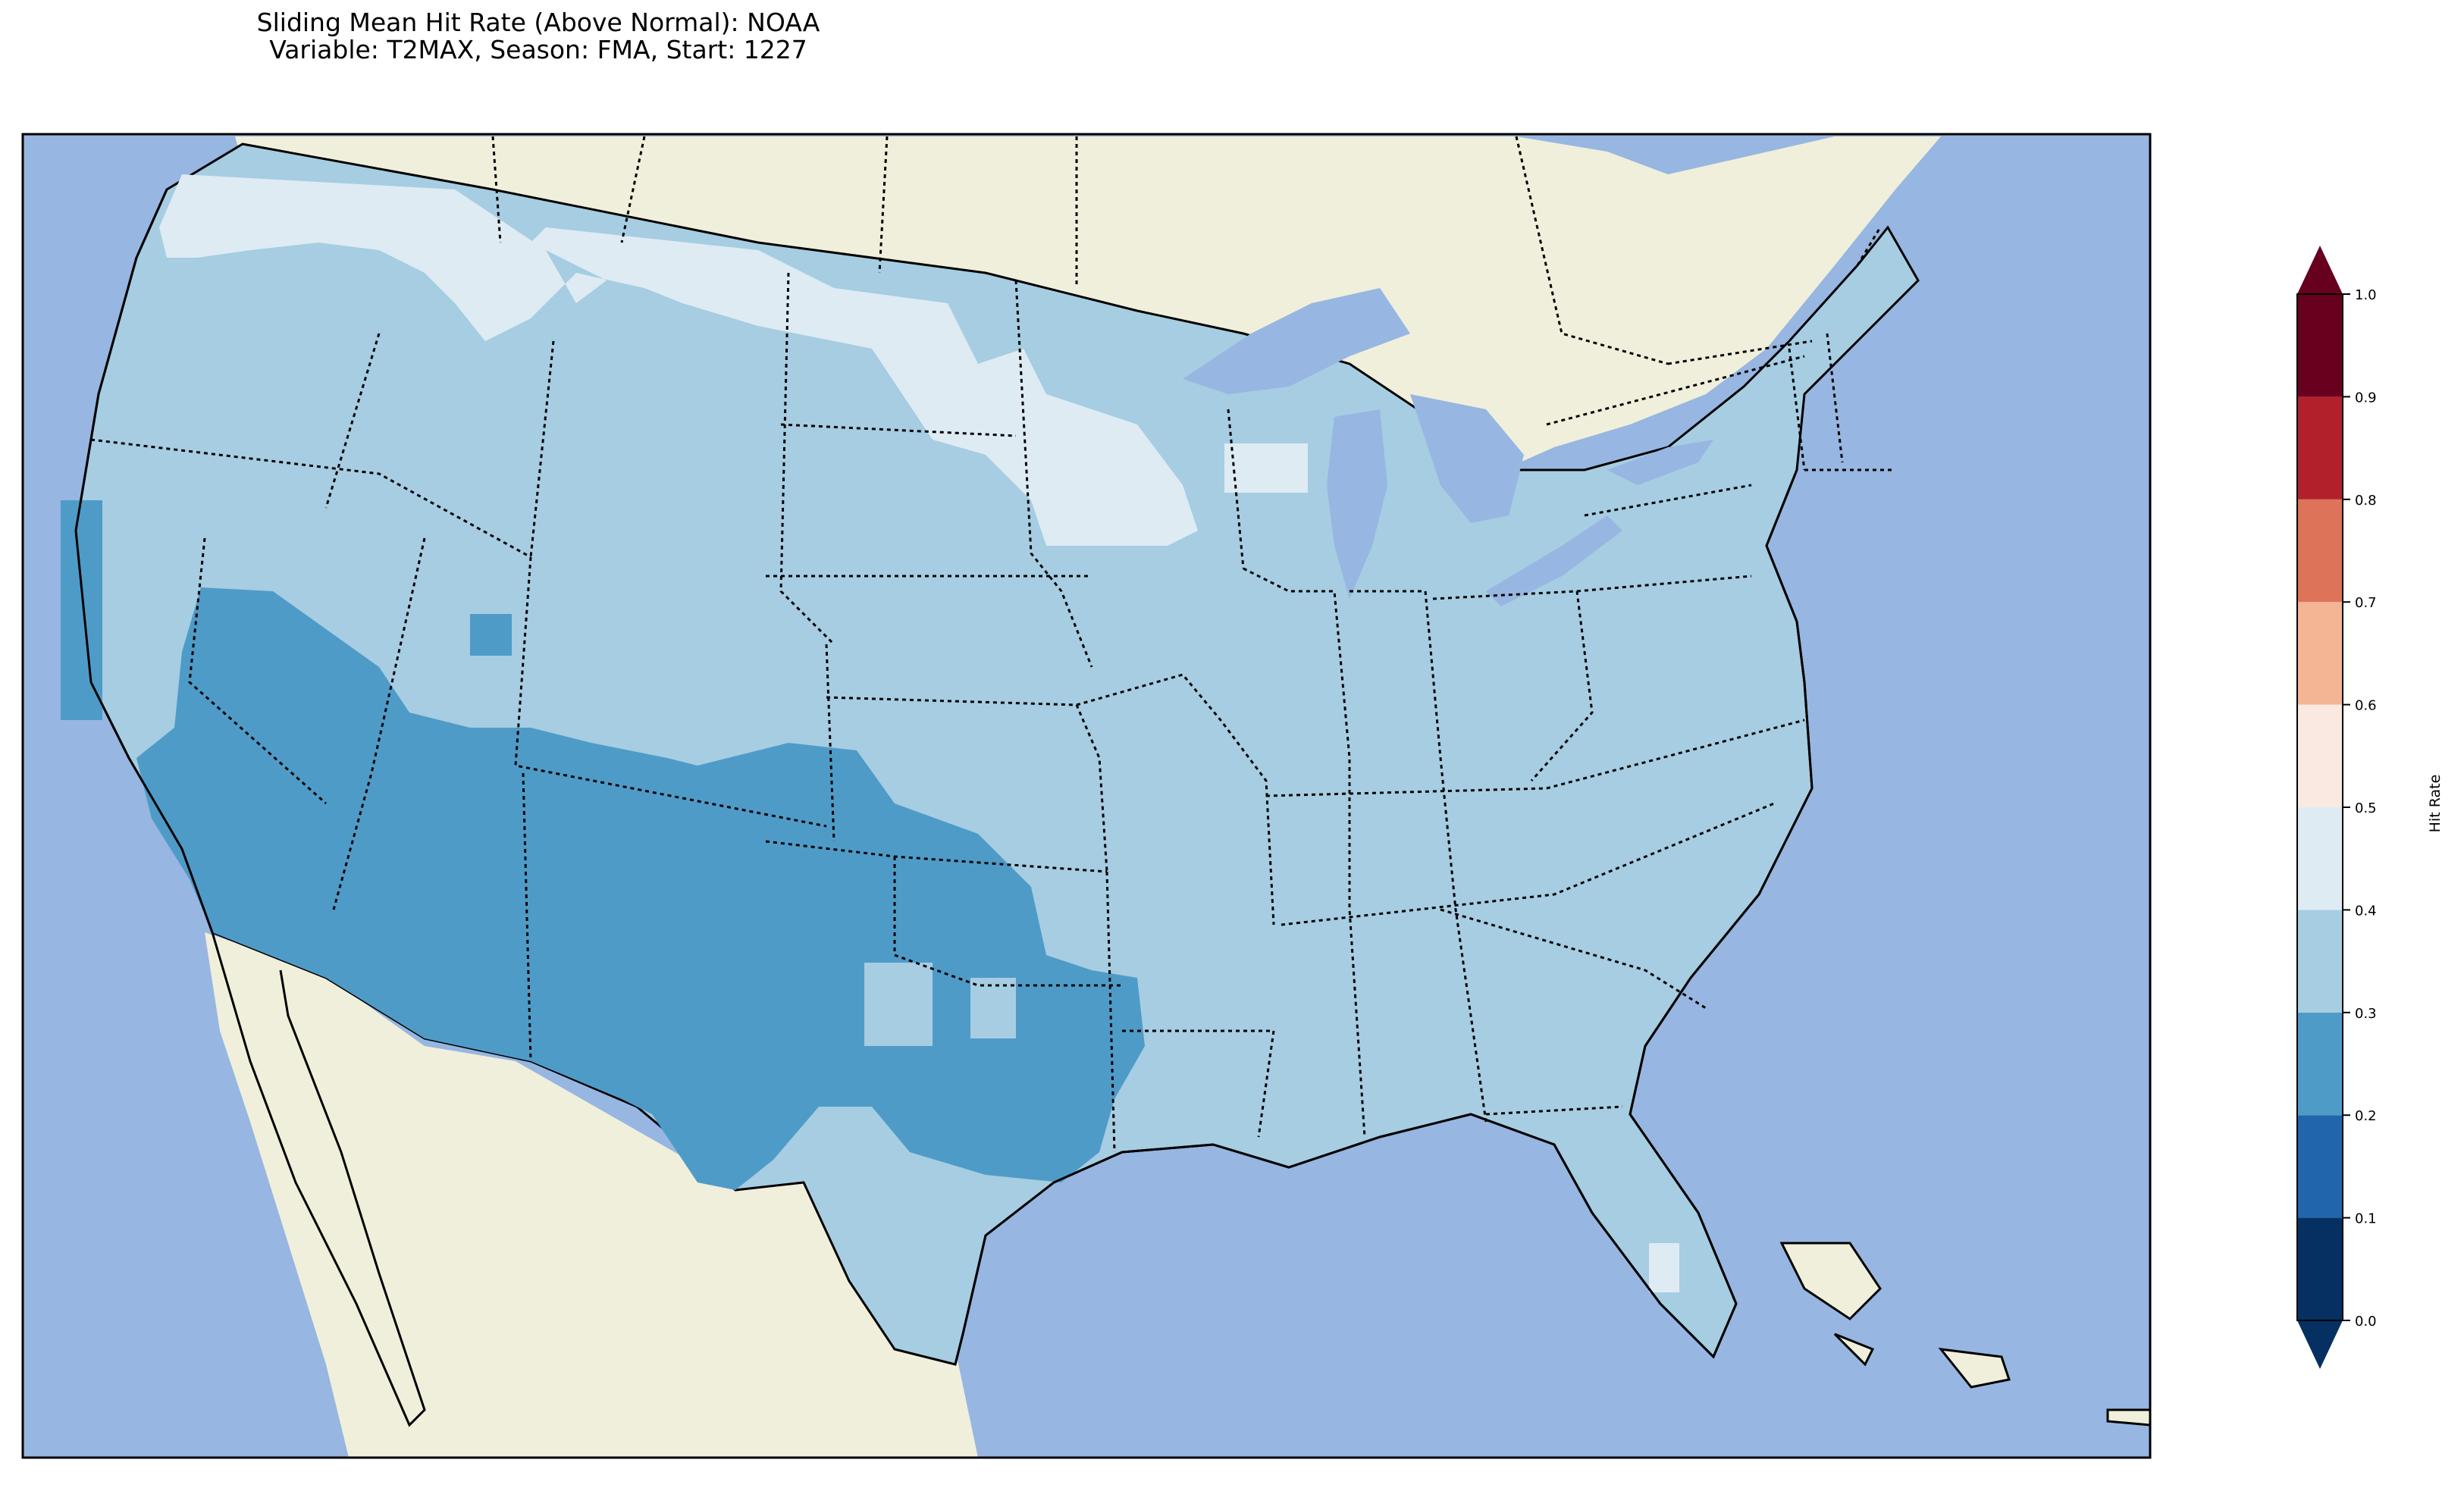 This screenshot has height=1494, width=2464. I want to click on colorbar-label: Hit Rate, so click(2435, 804).